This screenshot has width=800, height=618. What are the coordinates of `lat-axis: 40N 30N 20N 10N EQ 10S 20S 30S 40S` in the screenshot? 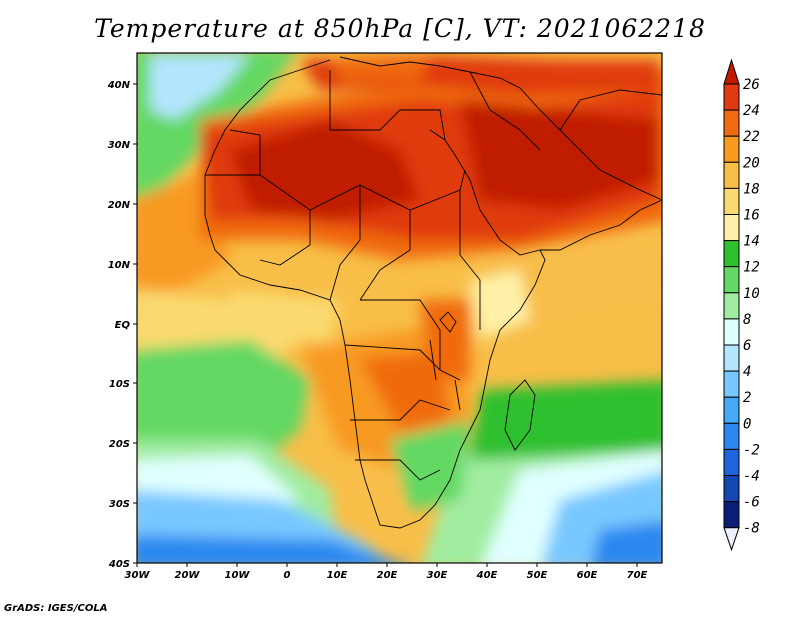 It's located at (122, 325).